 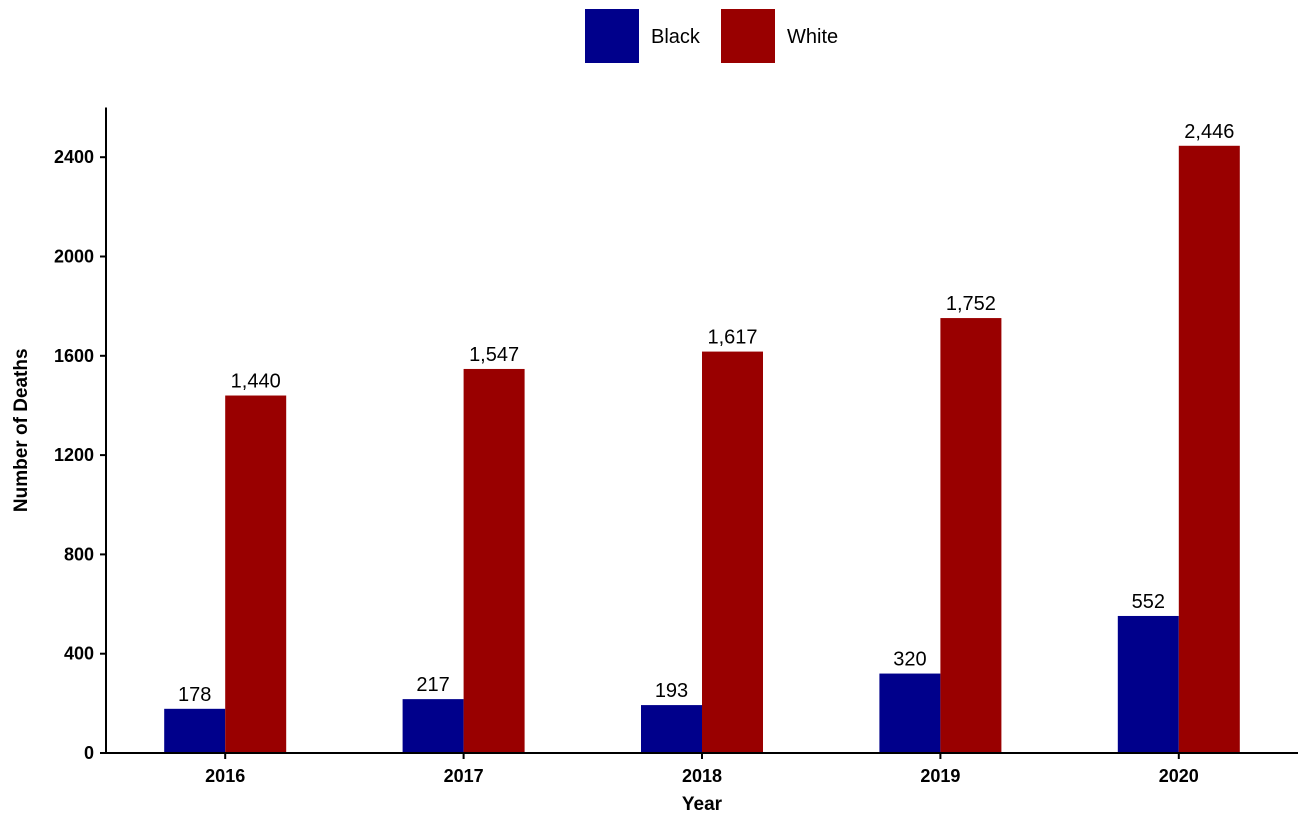 What do you see at coordinates (494, 560) in the screenshot?
I see `bar-white-2017` at bounding box center [494, 560].